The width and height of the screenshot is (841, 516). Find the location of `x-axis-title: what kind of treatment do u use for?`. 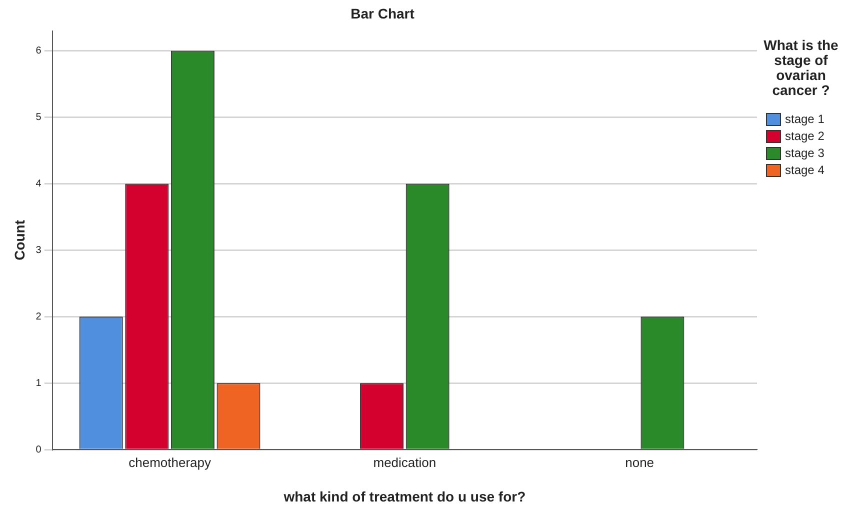

x-axis-title: what kind of treatment do u use for? is located at coordinates (404, 496).